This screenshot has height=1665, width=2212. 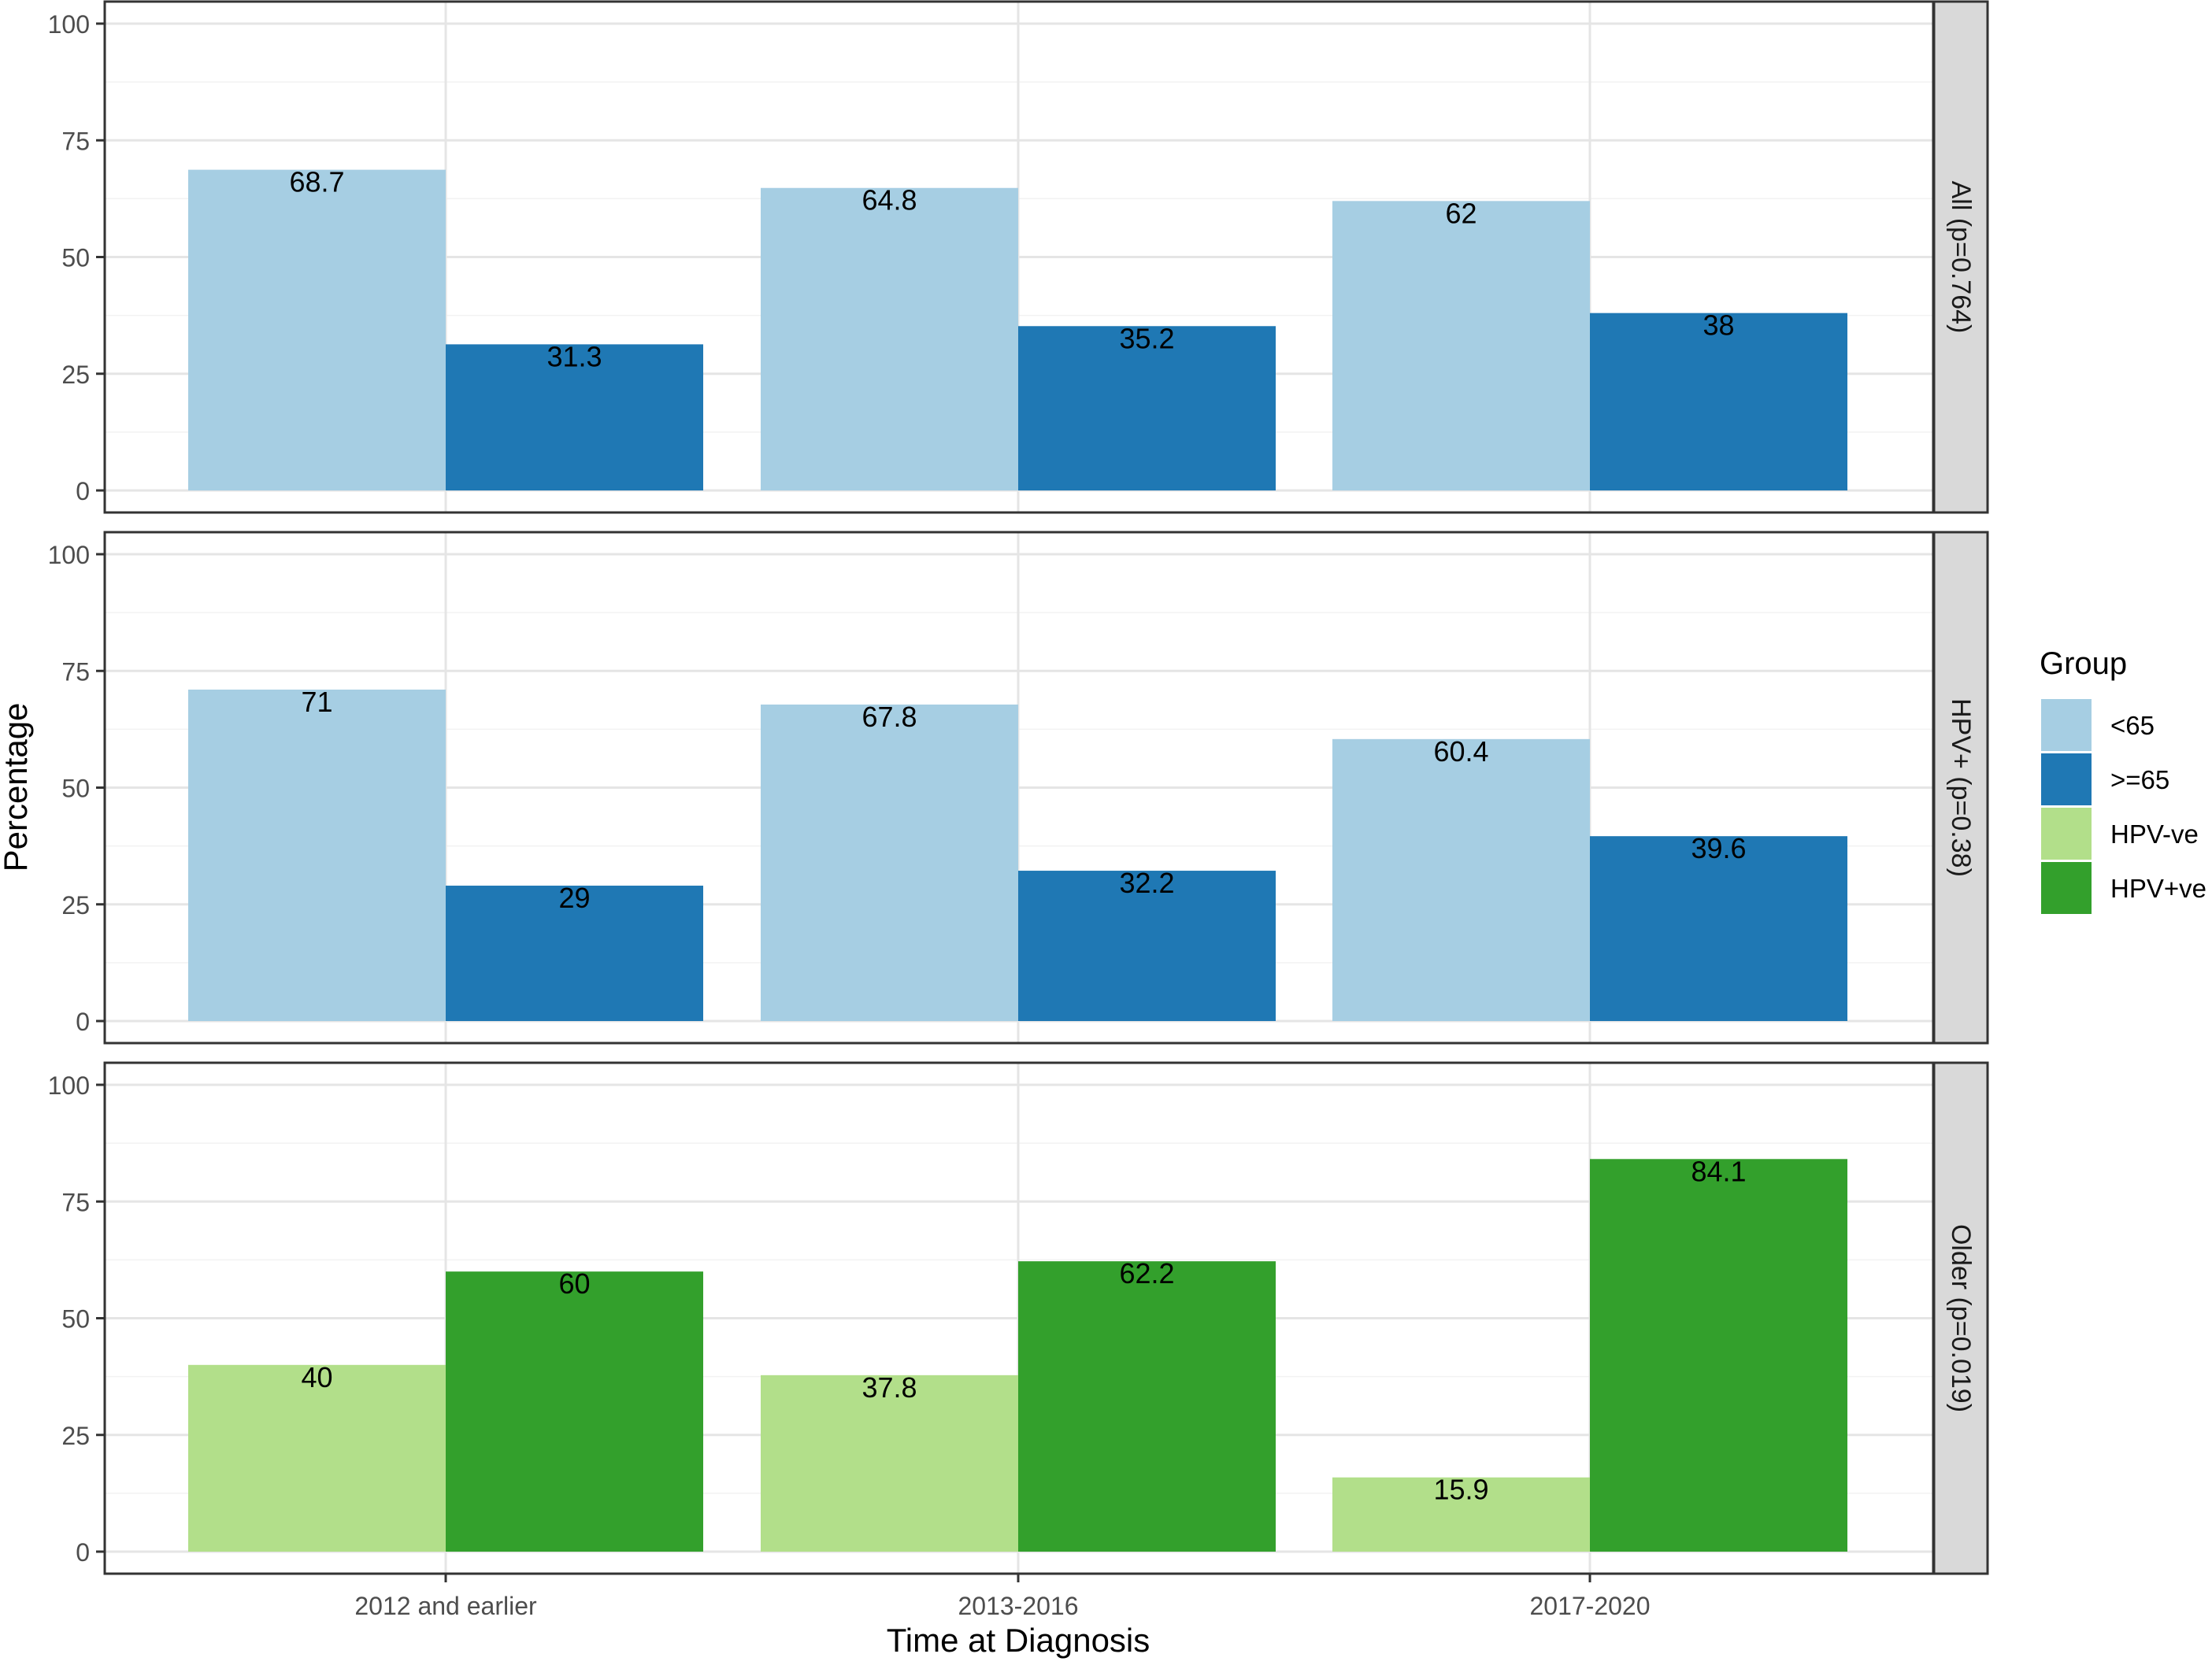 What do you see at coordinates (2083, 663) in the screenshot?
I see `legend-title: Group` at bounding box center [2083, 663].